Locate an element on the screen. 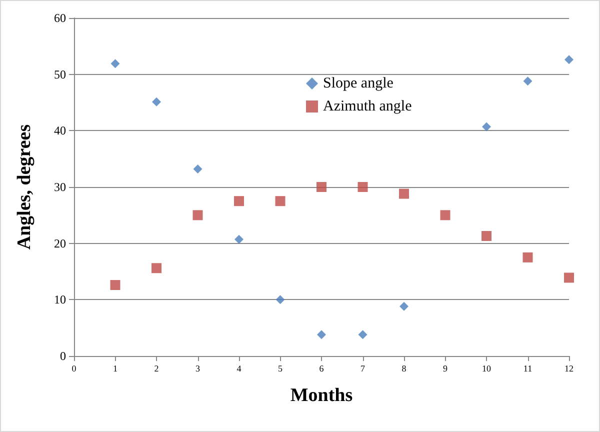 The width and height of the screenshot is (600, 432). y-tick-label: 10 is located at coordinates (60, 299).